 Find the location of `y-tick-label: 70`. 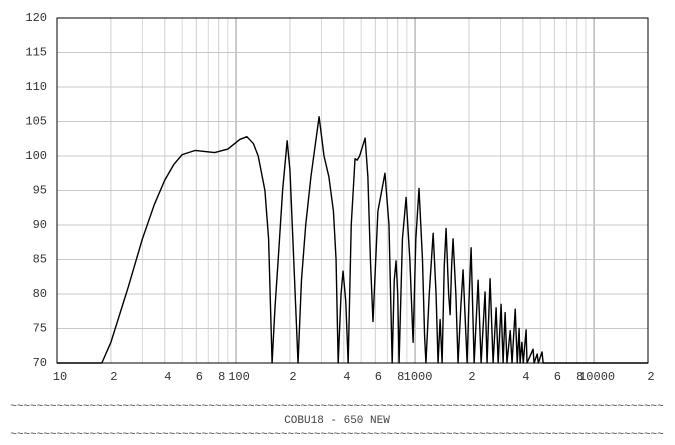

y-tick-label: 70 is located at coordinates (40, 363).